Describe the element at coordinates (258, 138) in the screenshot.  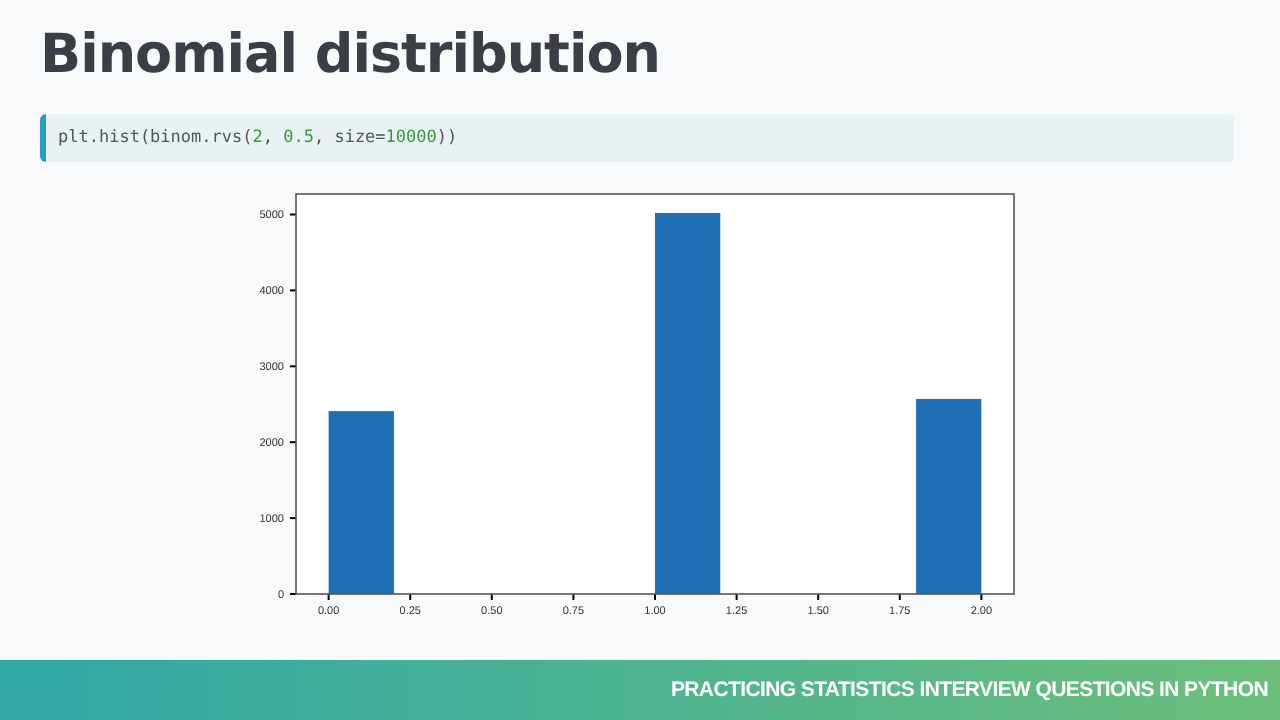
I see `chart-subtitle: plt.hist(binom.rvs(2, 0.5, size=10000))` at that location.